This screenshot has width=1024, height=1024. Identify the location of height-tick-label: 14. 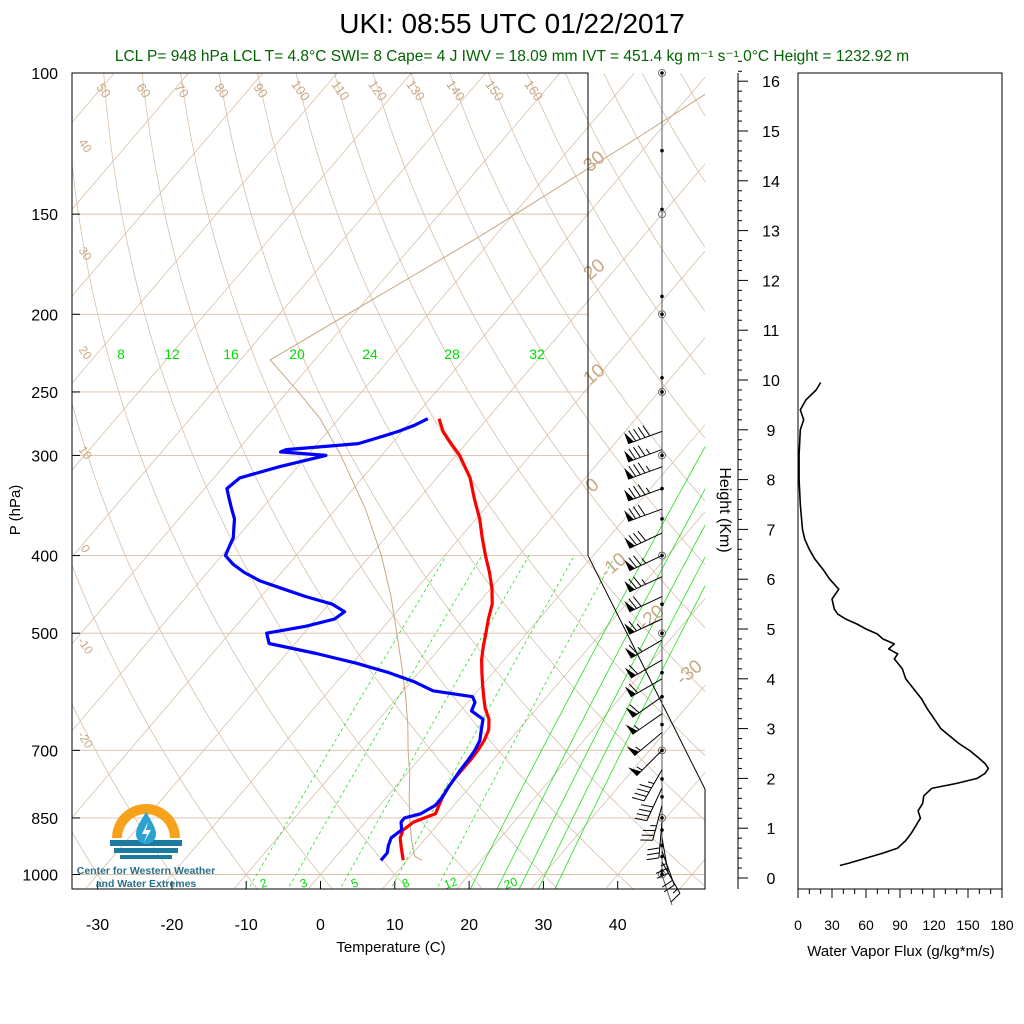
(771, 182).